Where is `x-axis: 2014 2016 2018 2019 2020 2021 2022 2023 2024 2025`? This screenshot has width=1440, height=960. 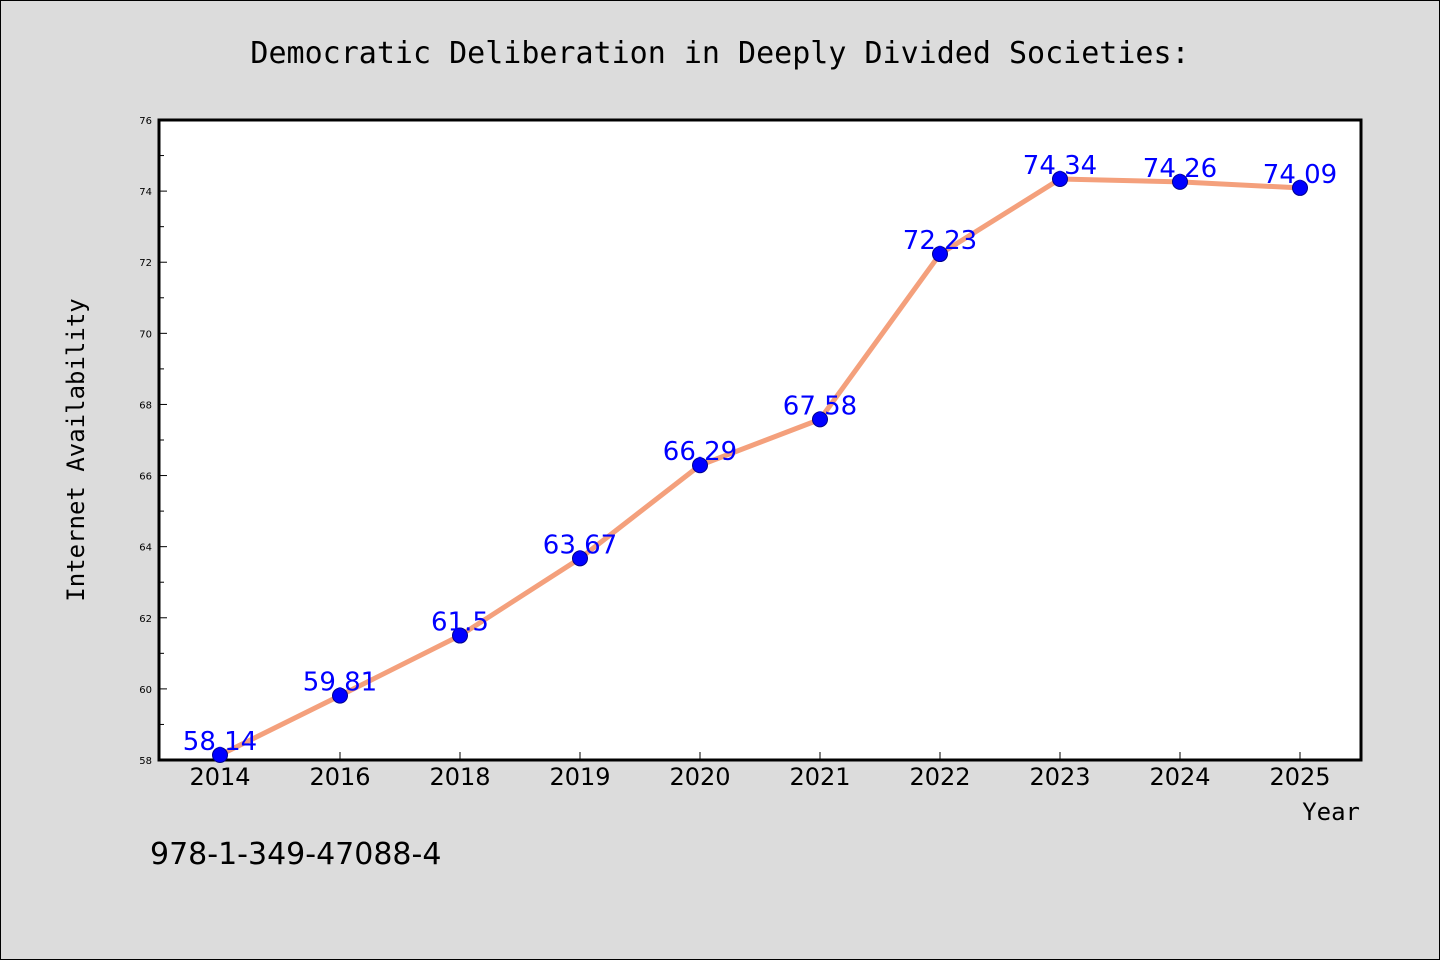 x-axis: 2014 2016 2018 2019 2020 2021 2022 2023 2024 2025 is located at coordinates (760, 771).